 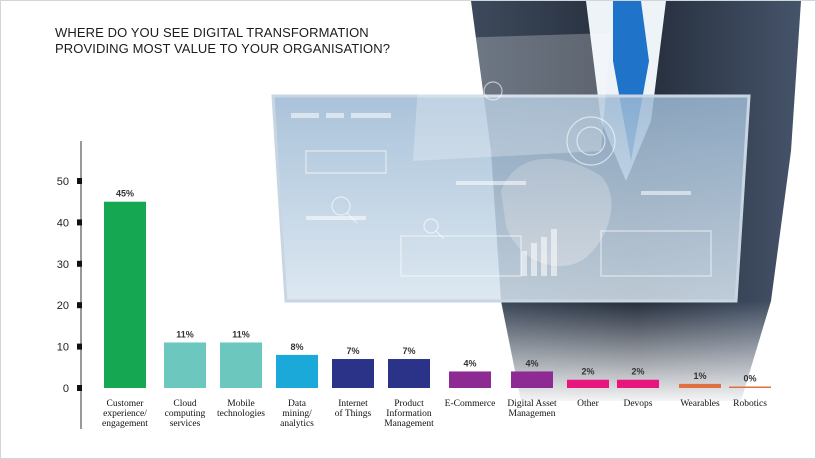 I want to click on category-label: Digital Asset Managemen, so click(x=532, y=409).